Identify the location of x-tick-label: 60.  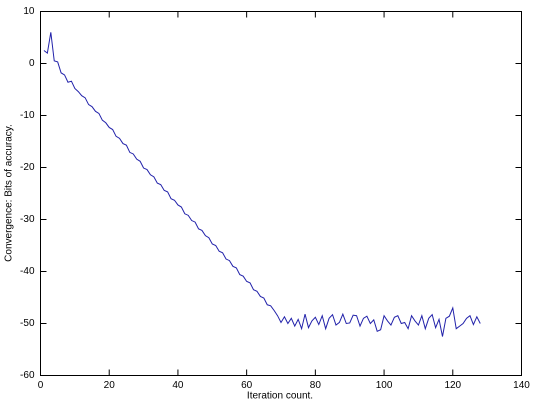
(247, 385).